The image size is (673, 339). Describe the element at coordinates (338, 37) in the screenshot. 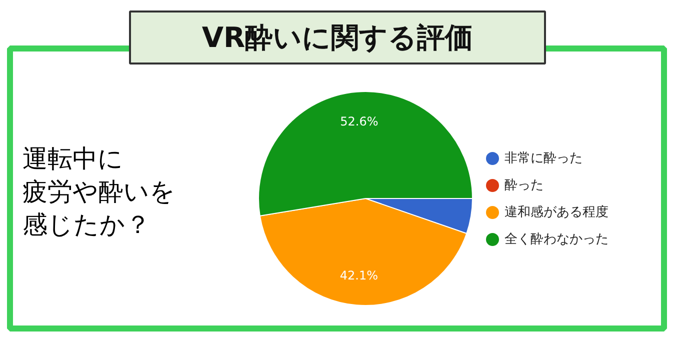

I see `chart-title: VR酔いに関する評価` at that location.